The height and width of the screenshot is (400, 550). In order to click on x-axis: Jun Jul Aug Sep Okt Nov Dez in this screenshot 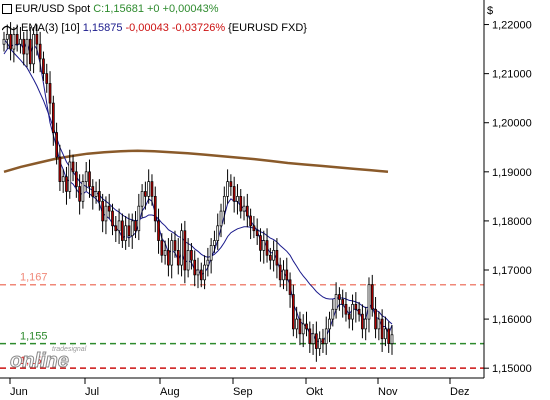, I will do `click(239, 388)`.